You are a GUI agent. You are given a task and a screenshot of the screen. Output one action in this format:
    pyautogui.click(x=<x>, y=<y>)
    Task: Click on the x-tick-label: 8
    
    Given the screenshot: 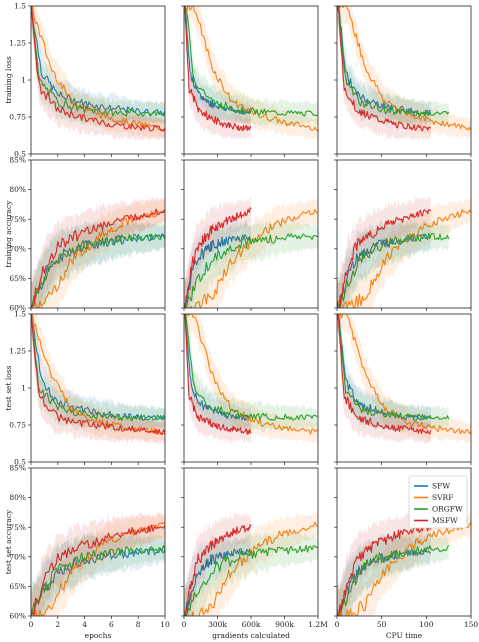 What is the action you would take?
    pyautogui.click(x=138, y=624)
    